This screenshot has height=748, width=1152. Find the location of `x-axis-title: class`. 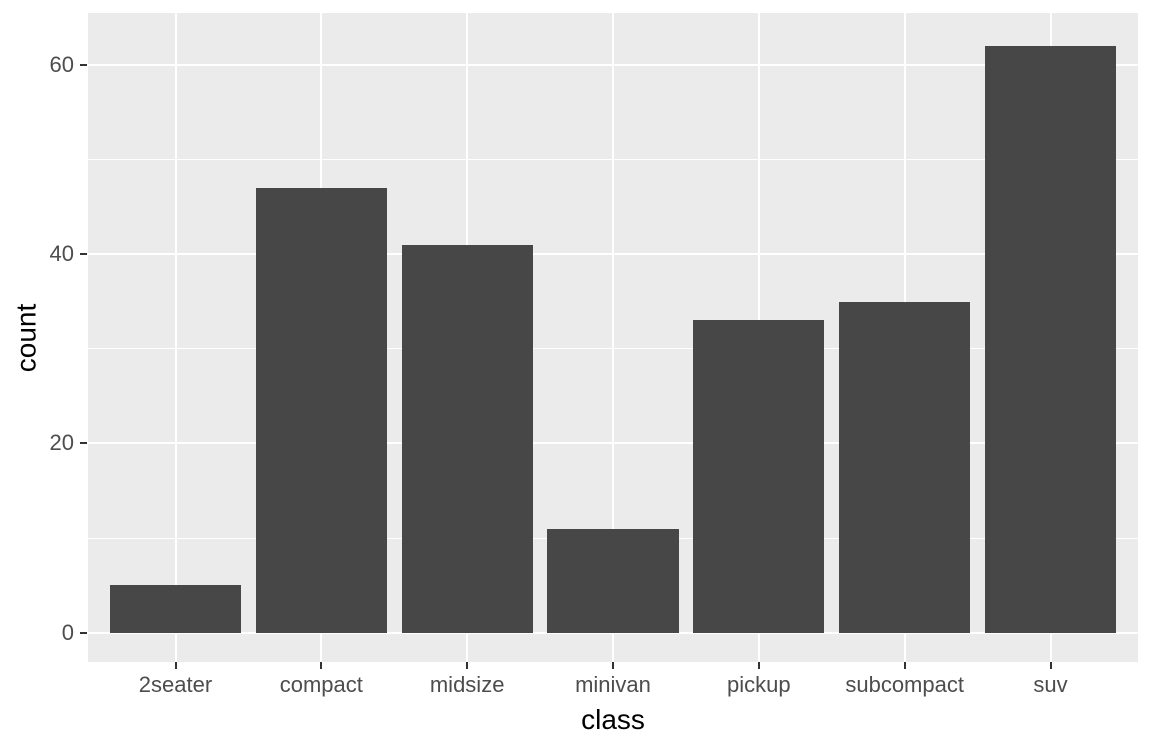

x-axis-title: class is located at coordinates (613, 719).